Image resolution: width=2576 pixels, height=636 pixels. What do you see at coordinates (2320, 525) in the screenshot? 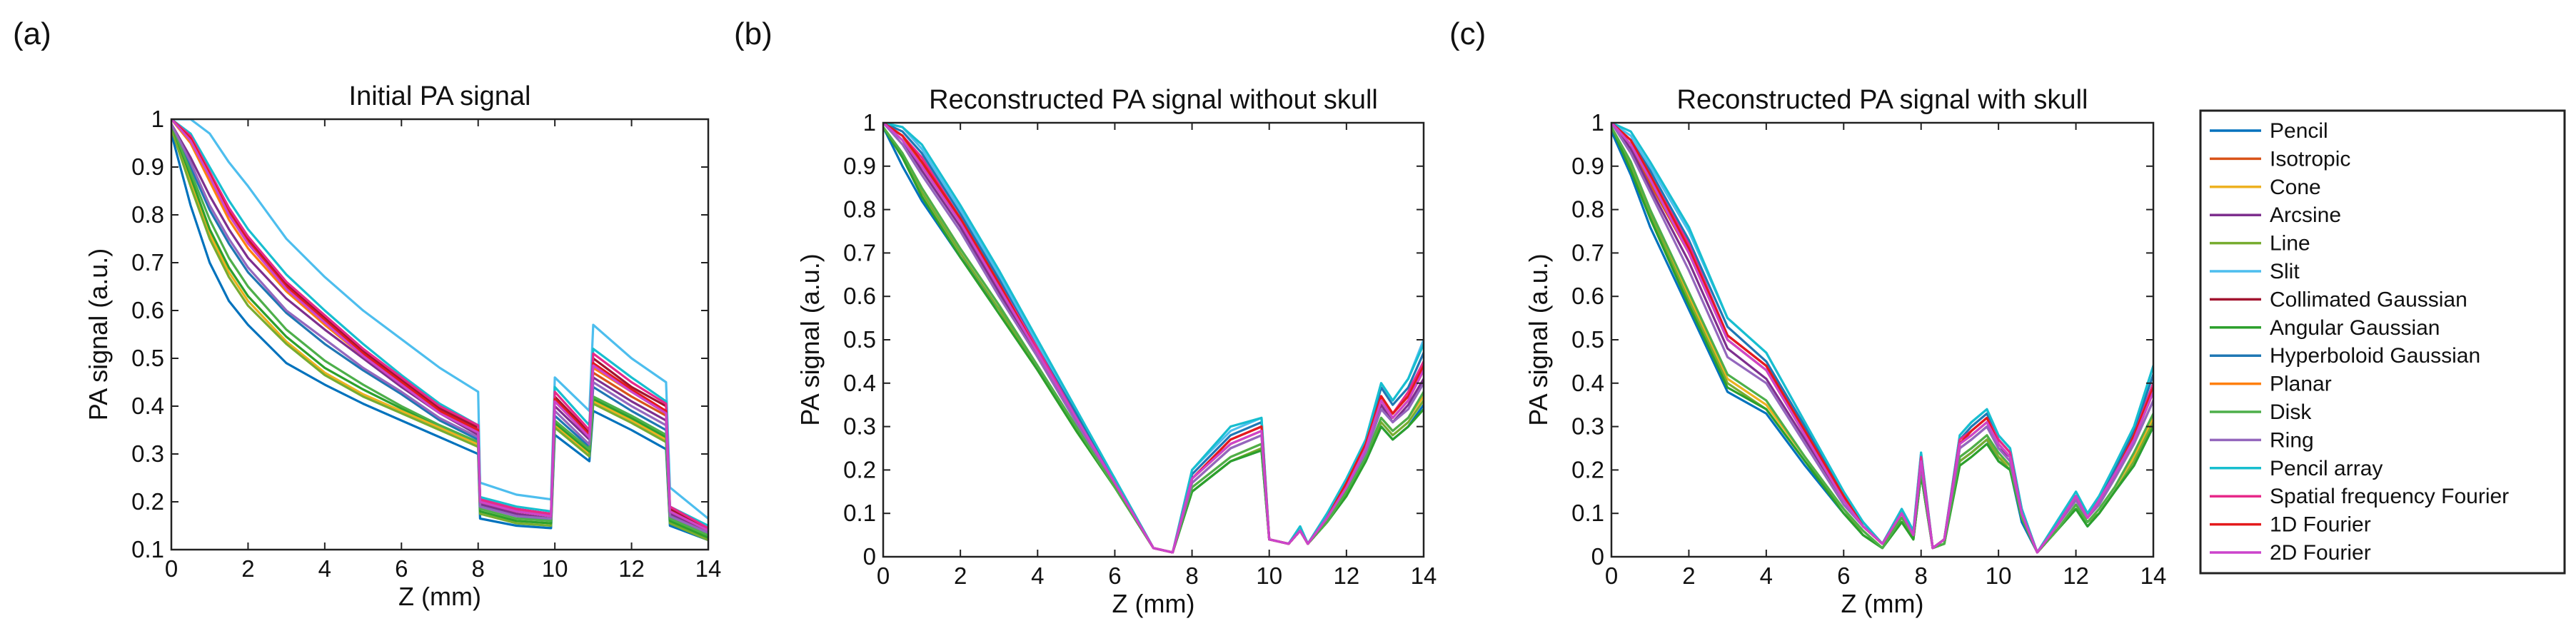
I see `legend-label: 1D Fourier` at bounding box center [2320, 525].